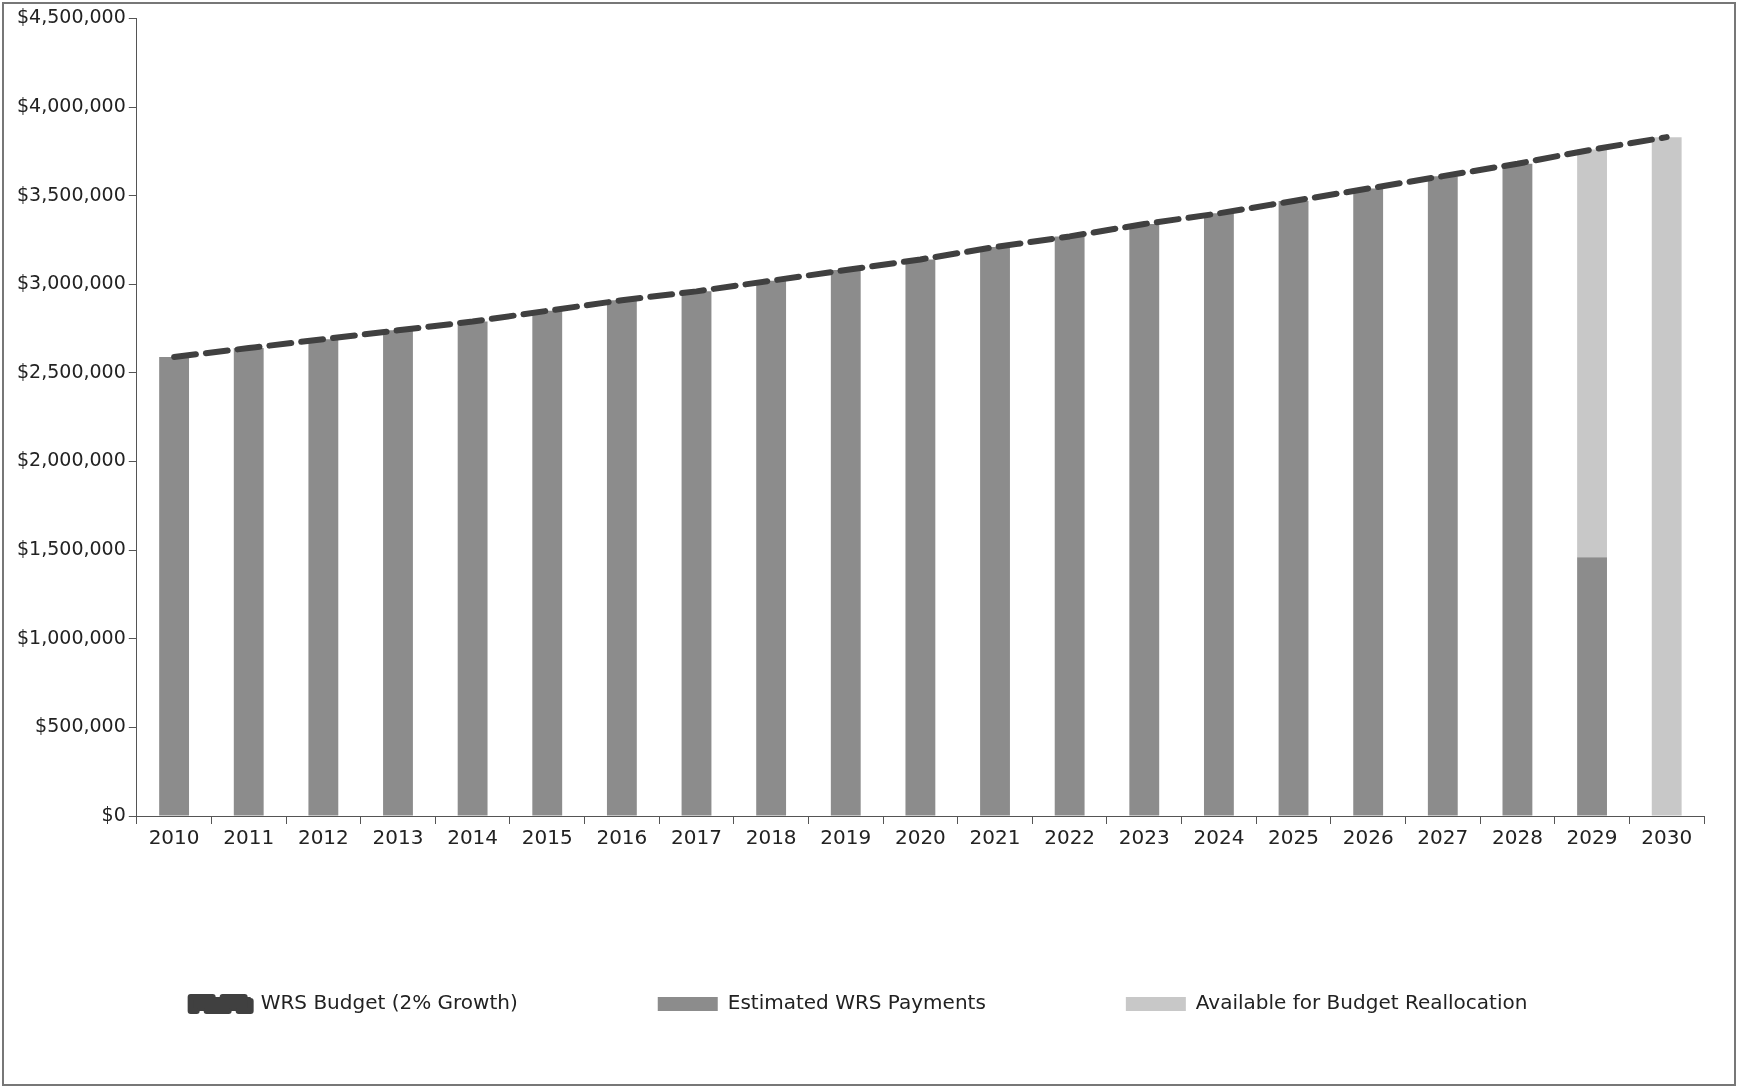 The image size is (1740, 1090). Describe the element at coordinates (71, 193) in the screenshot. I see `y-tick-label: $3,500,000` at that location.